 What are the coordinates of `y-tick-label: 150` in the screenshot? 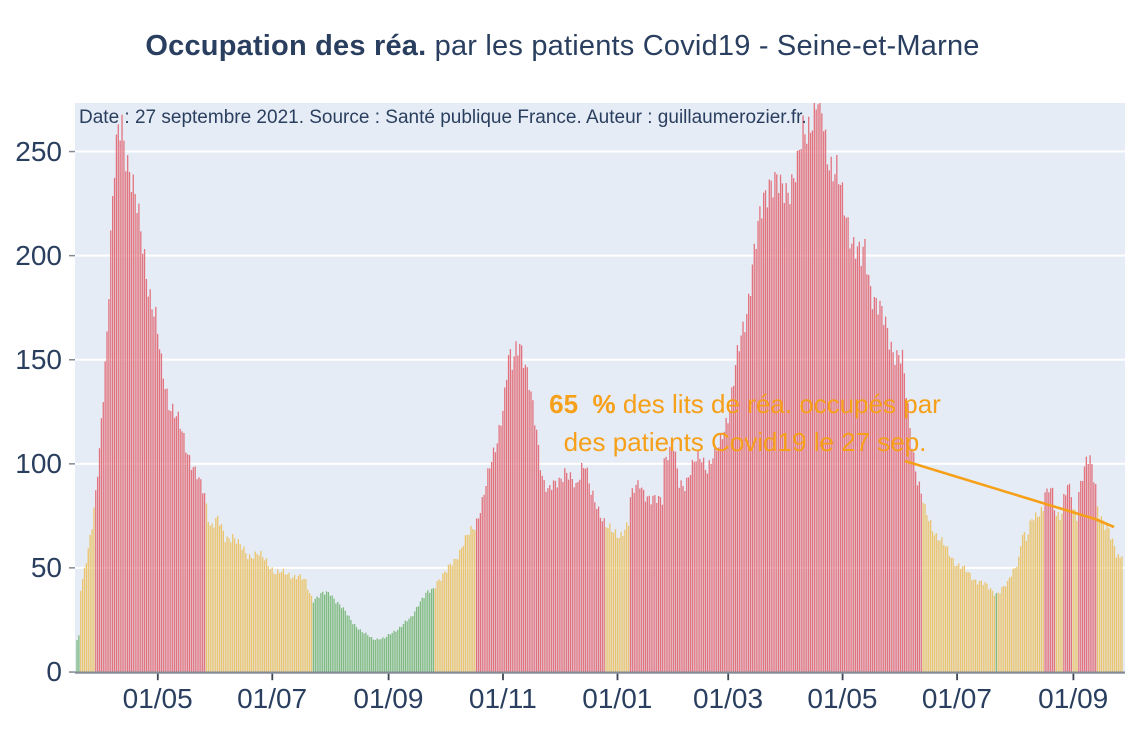 It's located at (38, 359).